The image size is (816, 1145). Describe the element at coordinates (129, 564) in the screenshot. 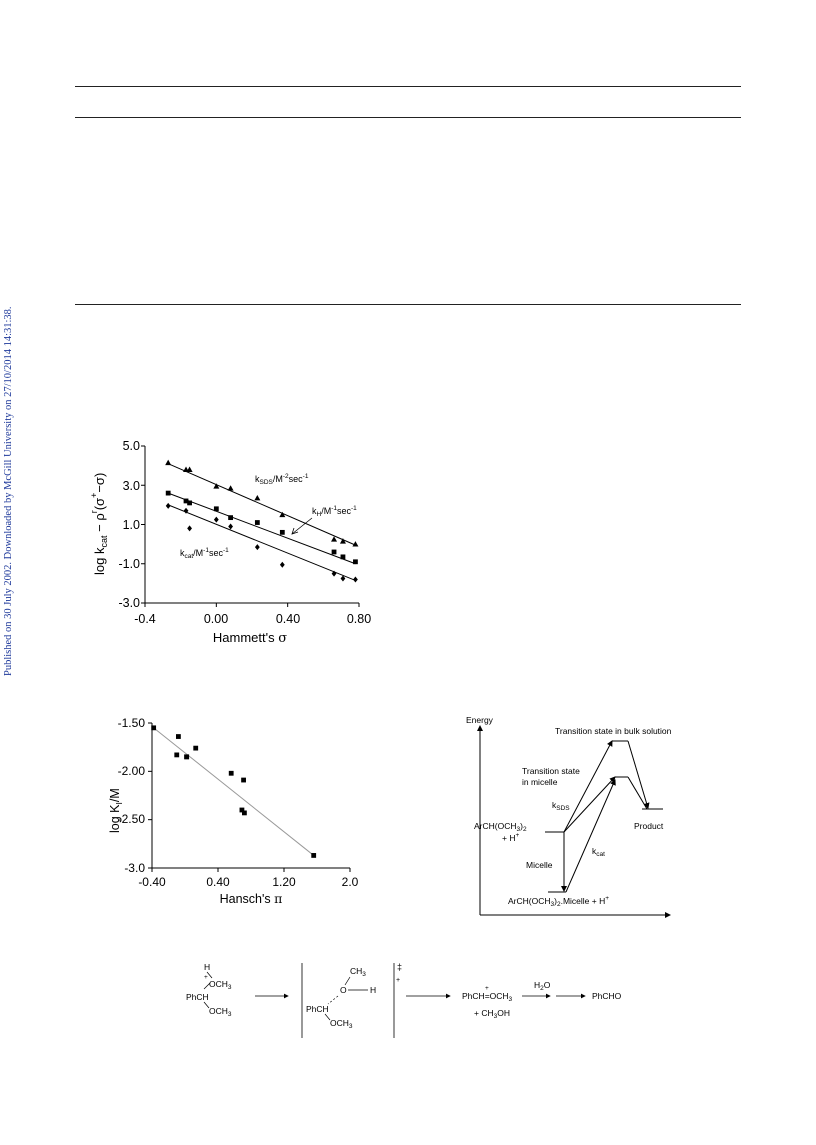

I see `y-tick-label: -1.0` at that location.